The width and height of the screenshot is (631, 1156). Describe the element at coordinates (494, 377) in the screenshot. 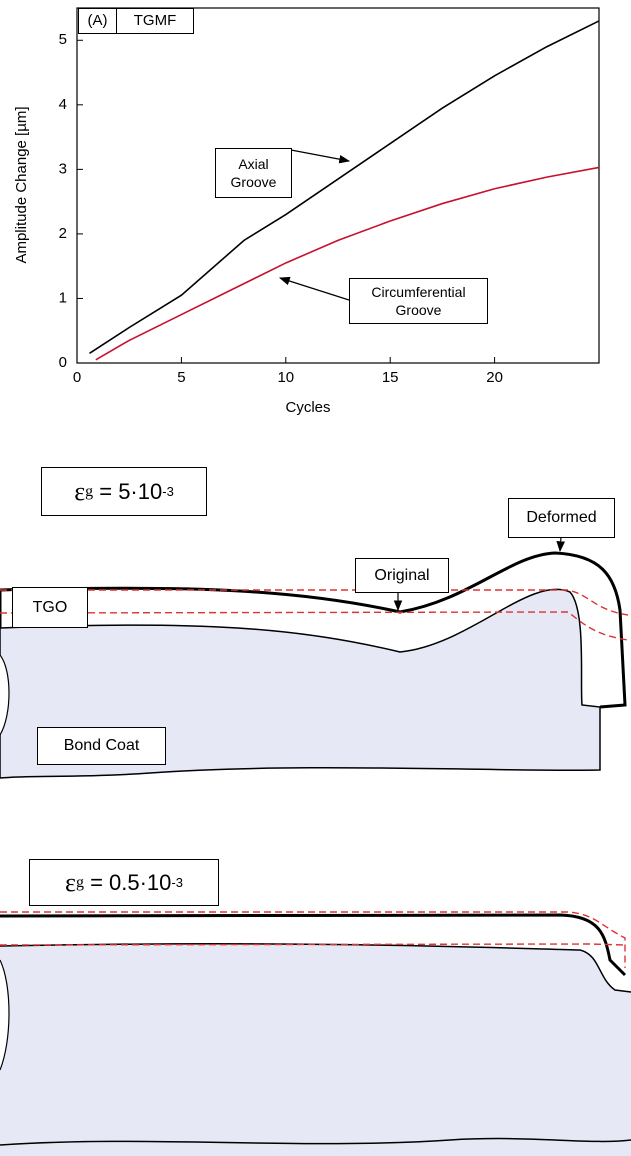

I see `x-tick-label: 20` at that location.